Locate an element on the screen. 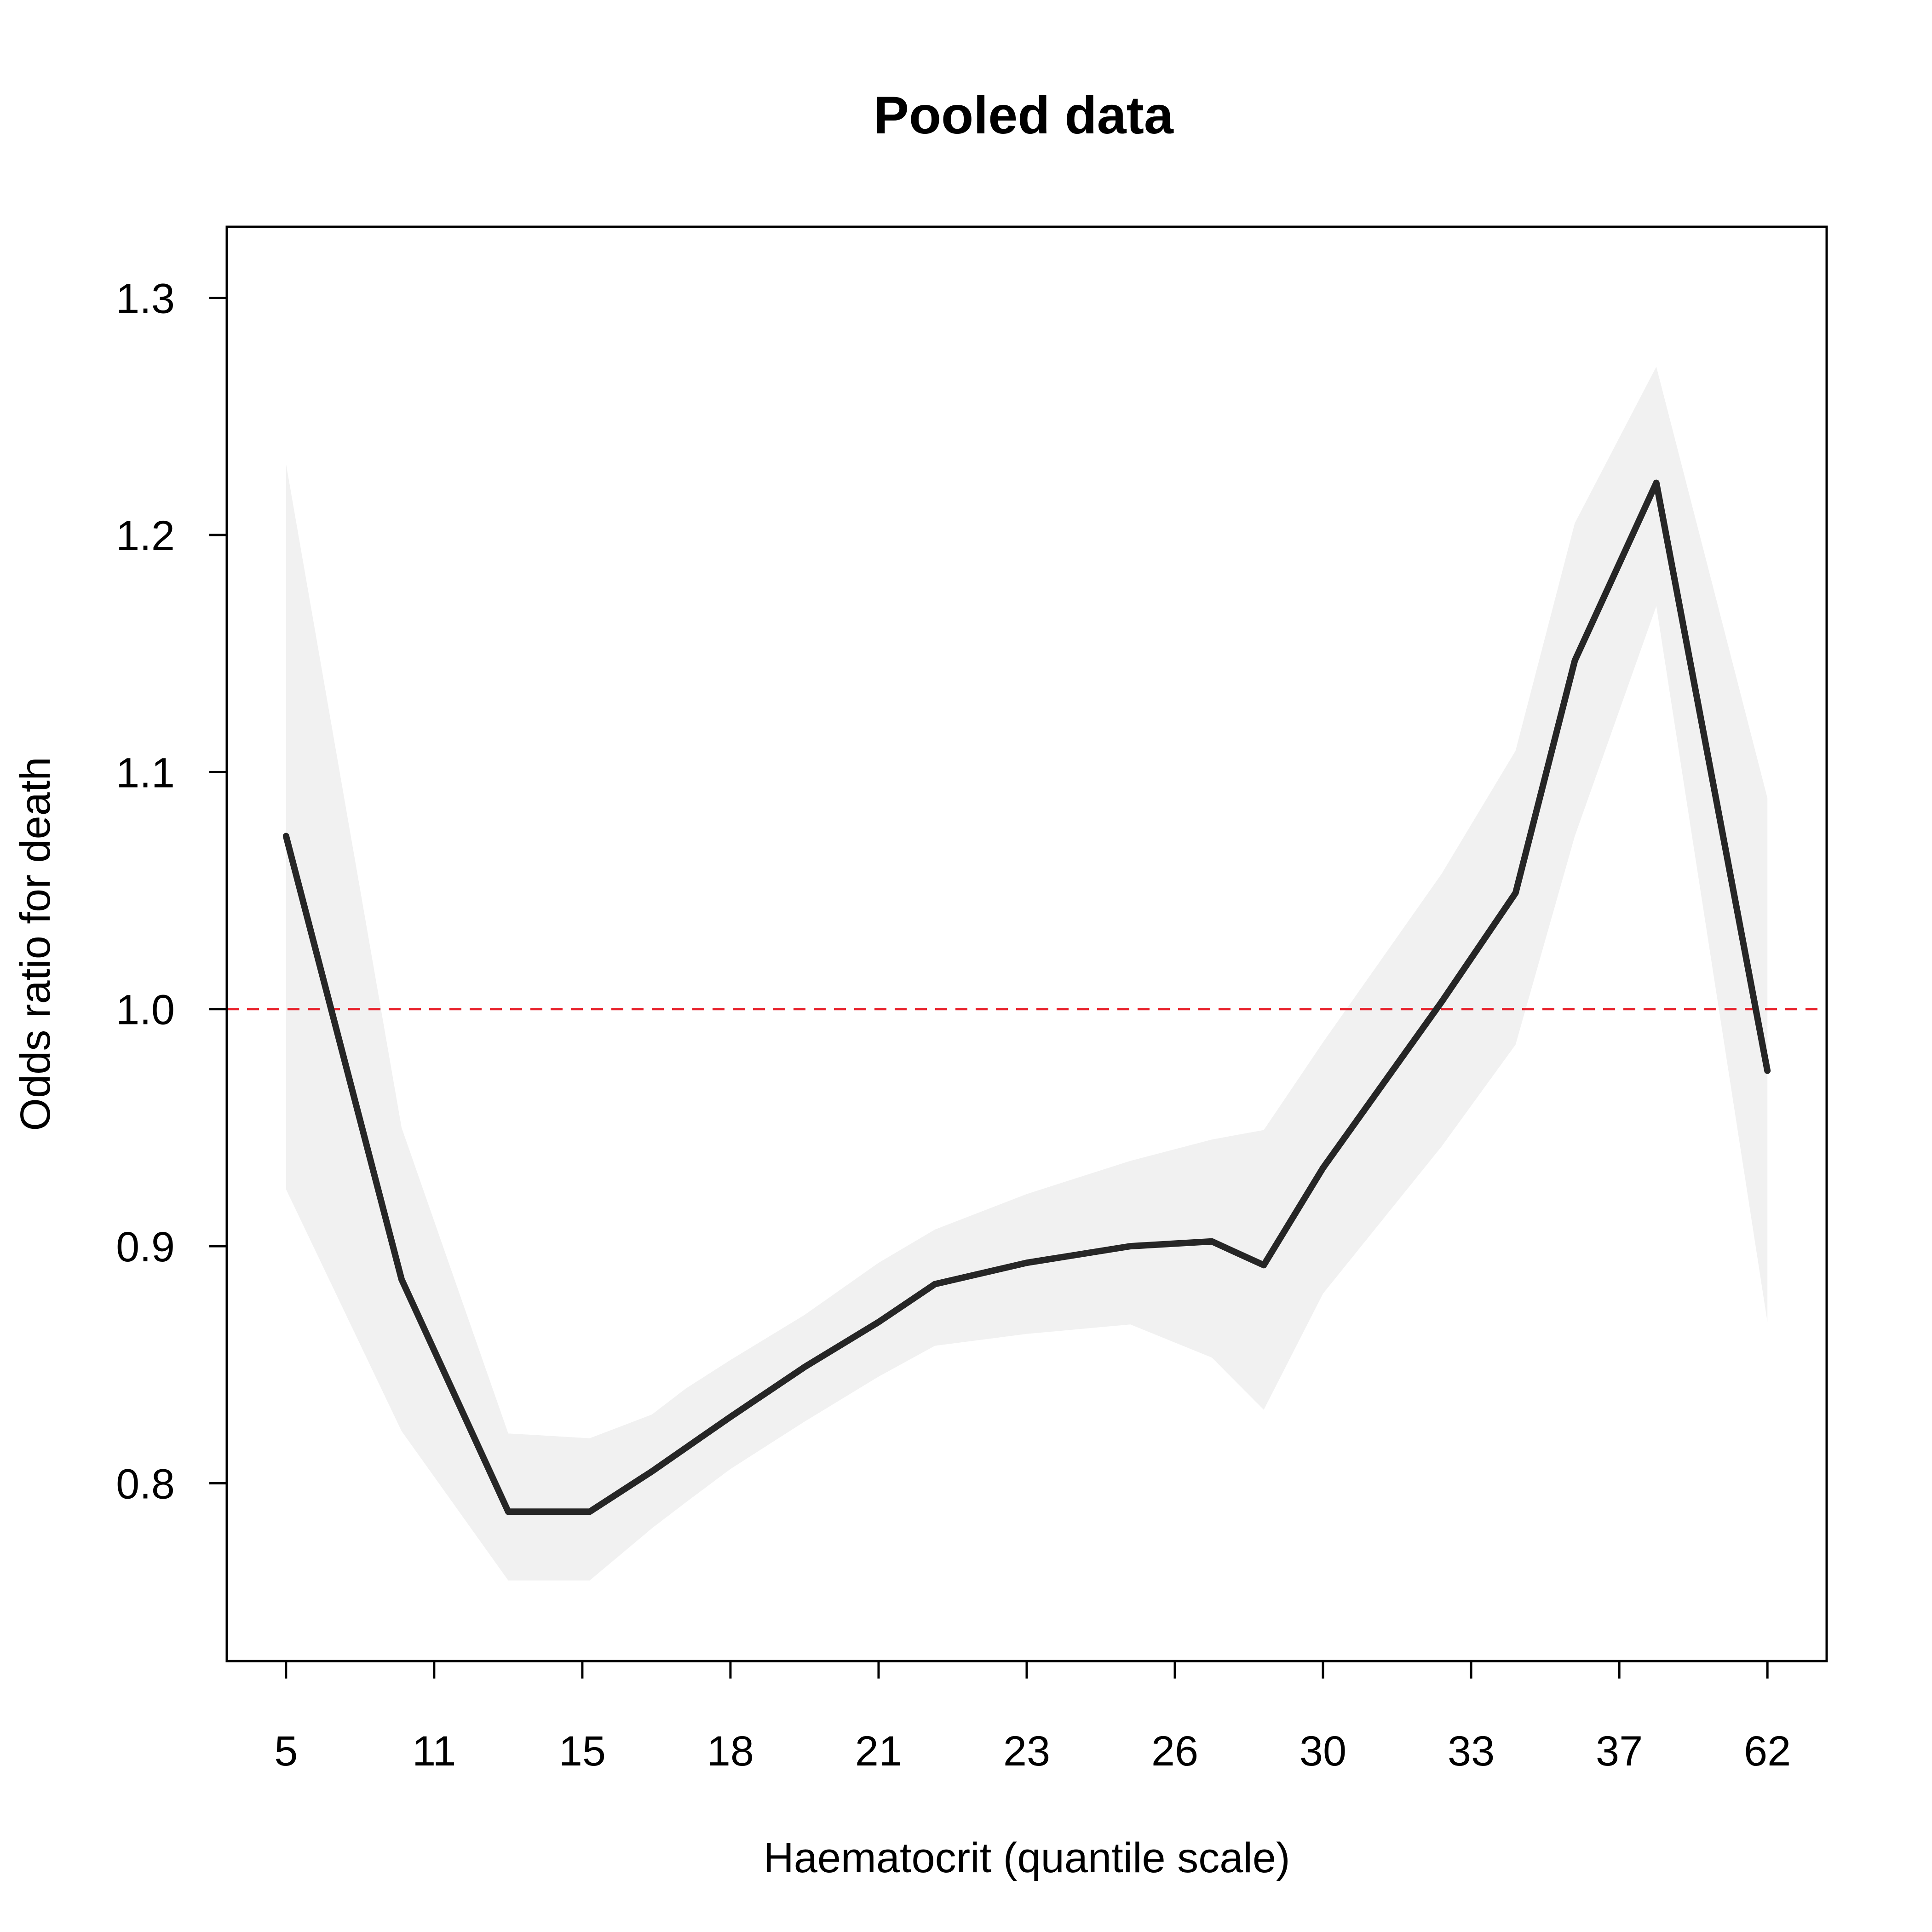  x-tick-label: 62 is located at coordinates (1767, 1751).